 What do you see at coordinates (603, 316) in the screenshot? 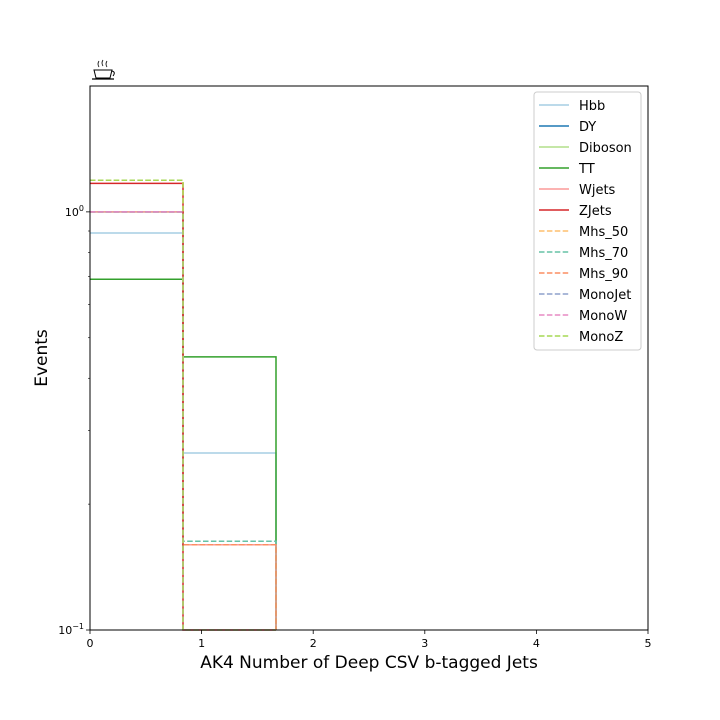
I see `legend-label: MonoW` at bounding box center [603, 316].